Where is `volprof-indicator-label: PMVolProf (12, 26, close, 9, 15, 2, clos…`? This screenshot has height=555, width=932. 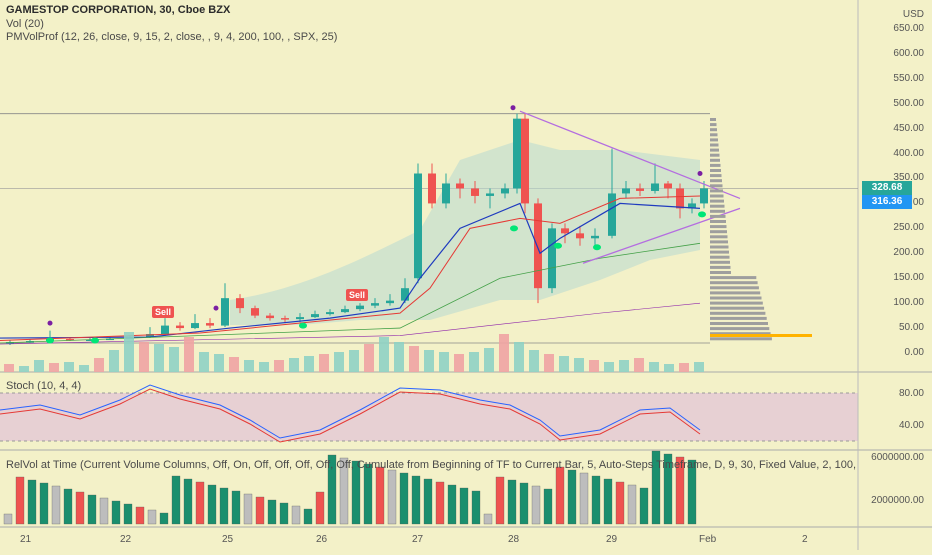
volprof-indicator-label: PMVolProf (12, 26, close, 9, 15, 2, clos… is located at coordinates (172, 37).